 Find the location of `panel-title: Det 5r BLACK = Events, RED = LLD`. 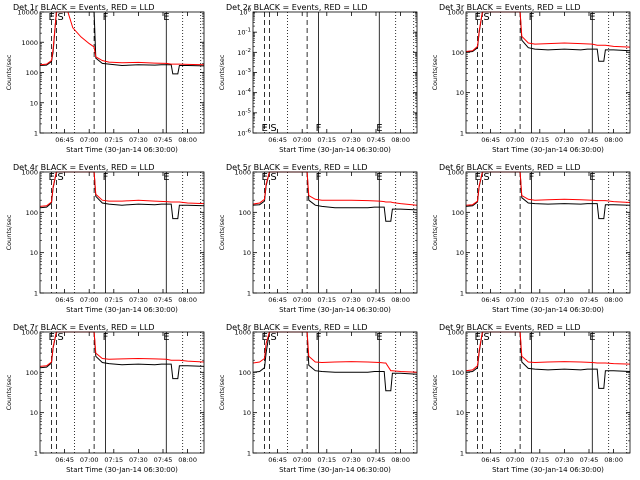

panel-title: Det 5r BLACK = Events, RED = LLD is located at coordinates (297, 167).